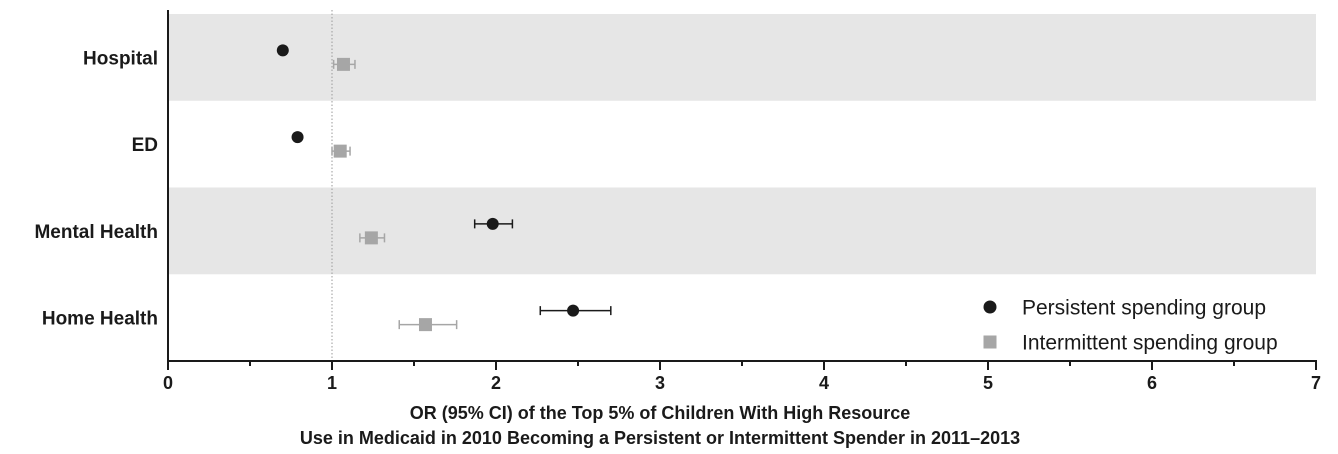 This screenshot has width=1338, height=454. I want to click on legend-marker-persistent-spending-group, so click(990, 307).